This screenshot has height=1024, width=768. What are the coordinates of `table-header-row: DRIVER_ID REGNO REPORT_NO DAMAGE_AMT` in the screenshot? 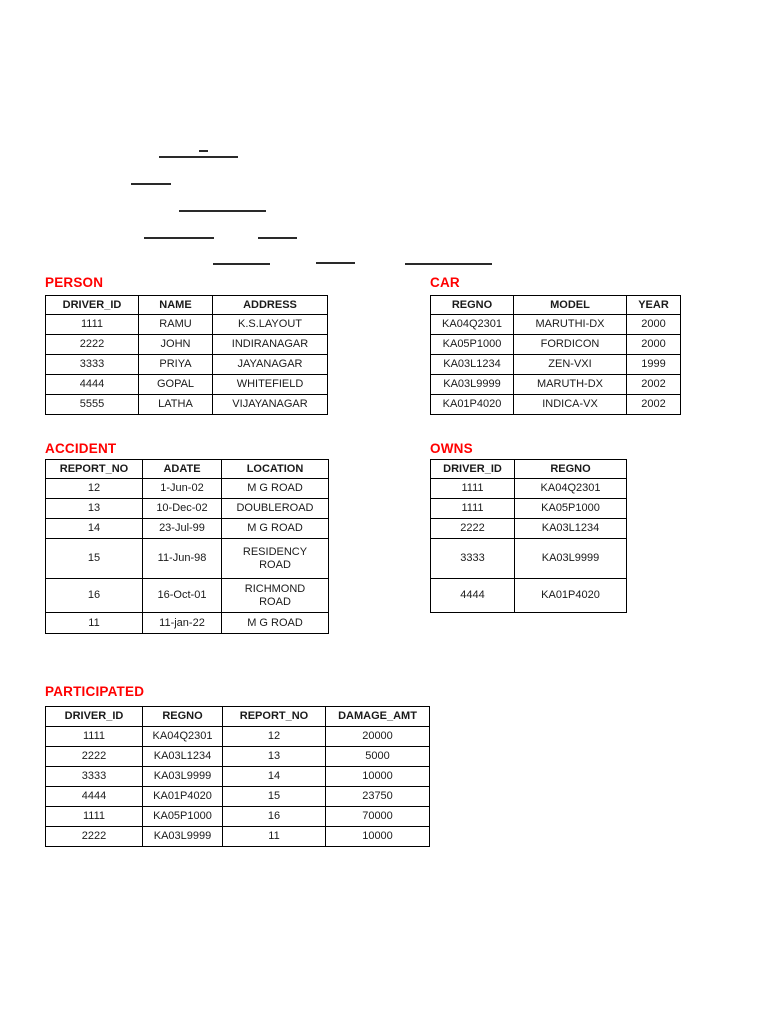 It's located at (237, 716).